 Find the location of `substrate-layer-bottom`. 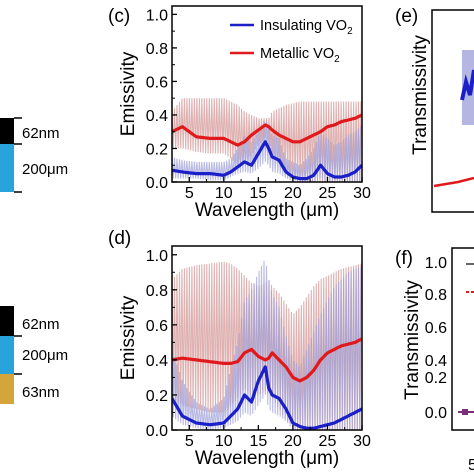

substrate-layer-bottom is located at coordinates (7, 355).